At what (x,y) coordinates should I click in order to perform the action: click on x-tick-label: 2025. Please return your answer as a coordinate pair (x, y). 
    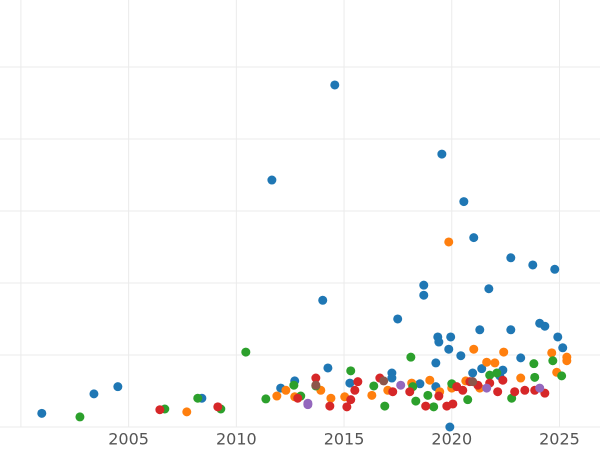
    Looking at the image, I should click on (559, 439).